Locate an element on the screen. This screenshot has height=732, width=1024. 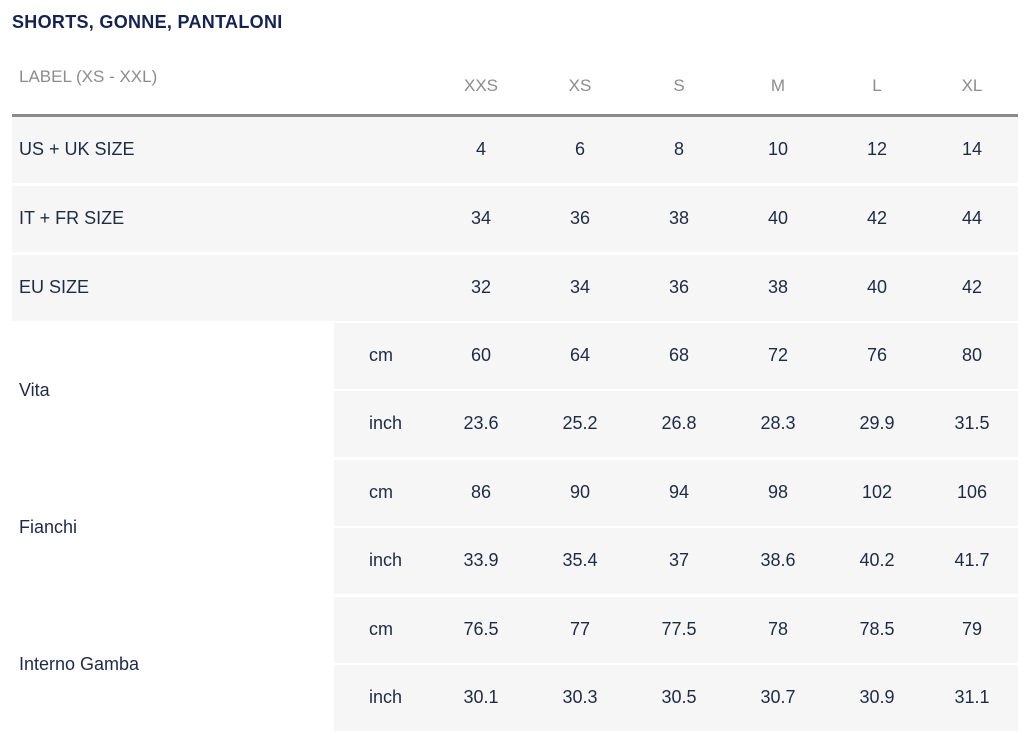
table-row-vita-cm: cm 60 64 68 72 76 80 is located at coordinates (676, 356).